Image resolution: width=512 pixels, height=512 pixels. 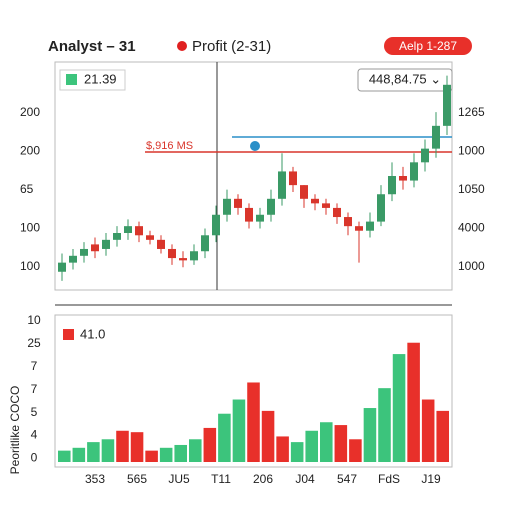 I want to click on y-tick-label: 4, so click(x=34, y=435).